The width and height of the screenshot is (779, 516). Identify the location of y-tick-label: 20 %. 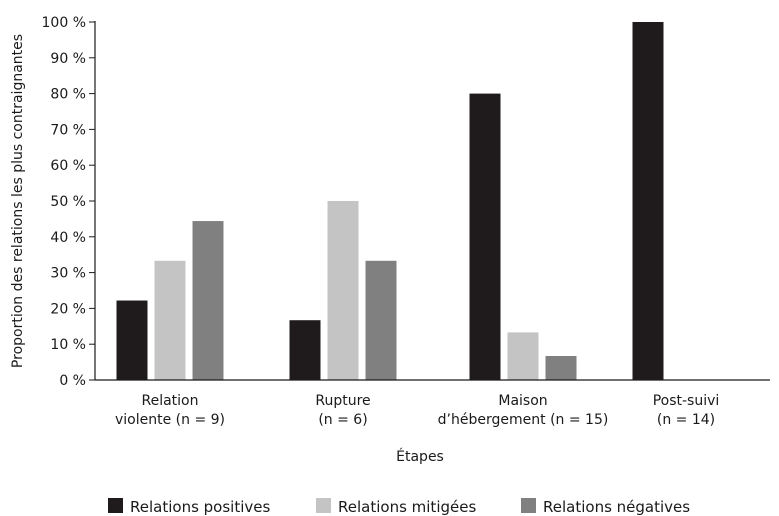
(68, 309).